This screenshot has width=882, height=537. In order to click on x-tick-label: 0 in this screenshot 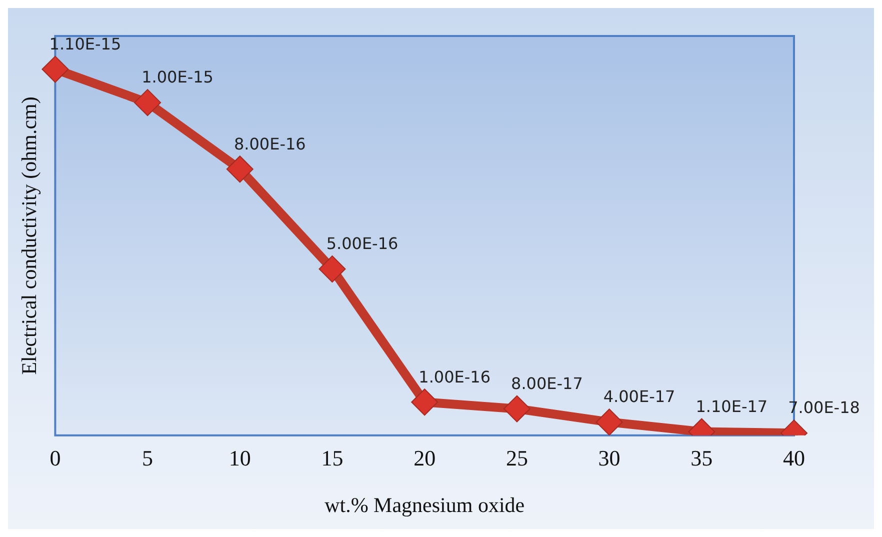, I will do `click(55, 457)`.